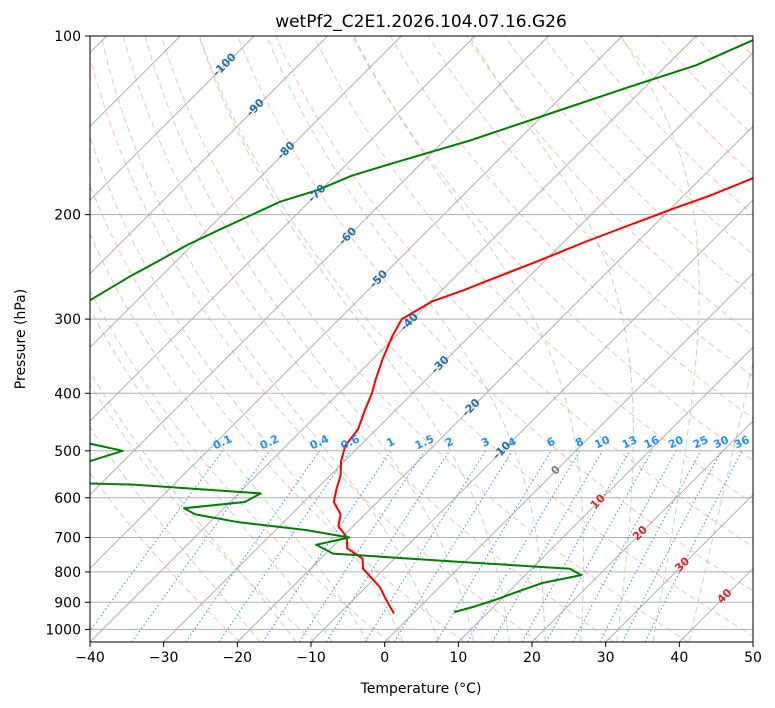 This screenshot has height=708, width=775. What do you see at coordinates (679, 658) in the screenshot?
I see `x-tick-label: 40` at bounding box center [679, 658].